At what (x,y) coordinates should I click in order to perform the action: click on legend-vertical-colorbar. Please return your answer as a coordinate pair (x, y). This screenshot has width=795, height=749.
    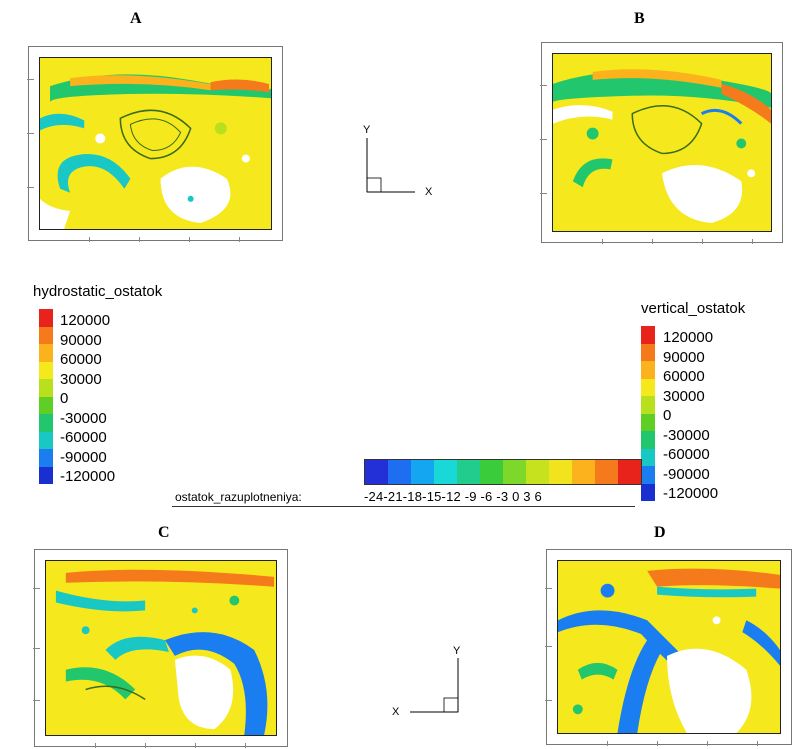
    Looking at the image, I should click on (648, 413).